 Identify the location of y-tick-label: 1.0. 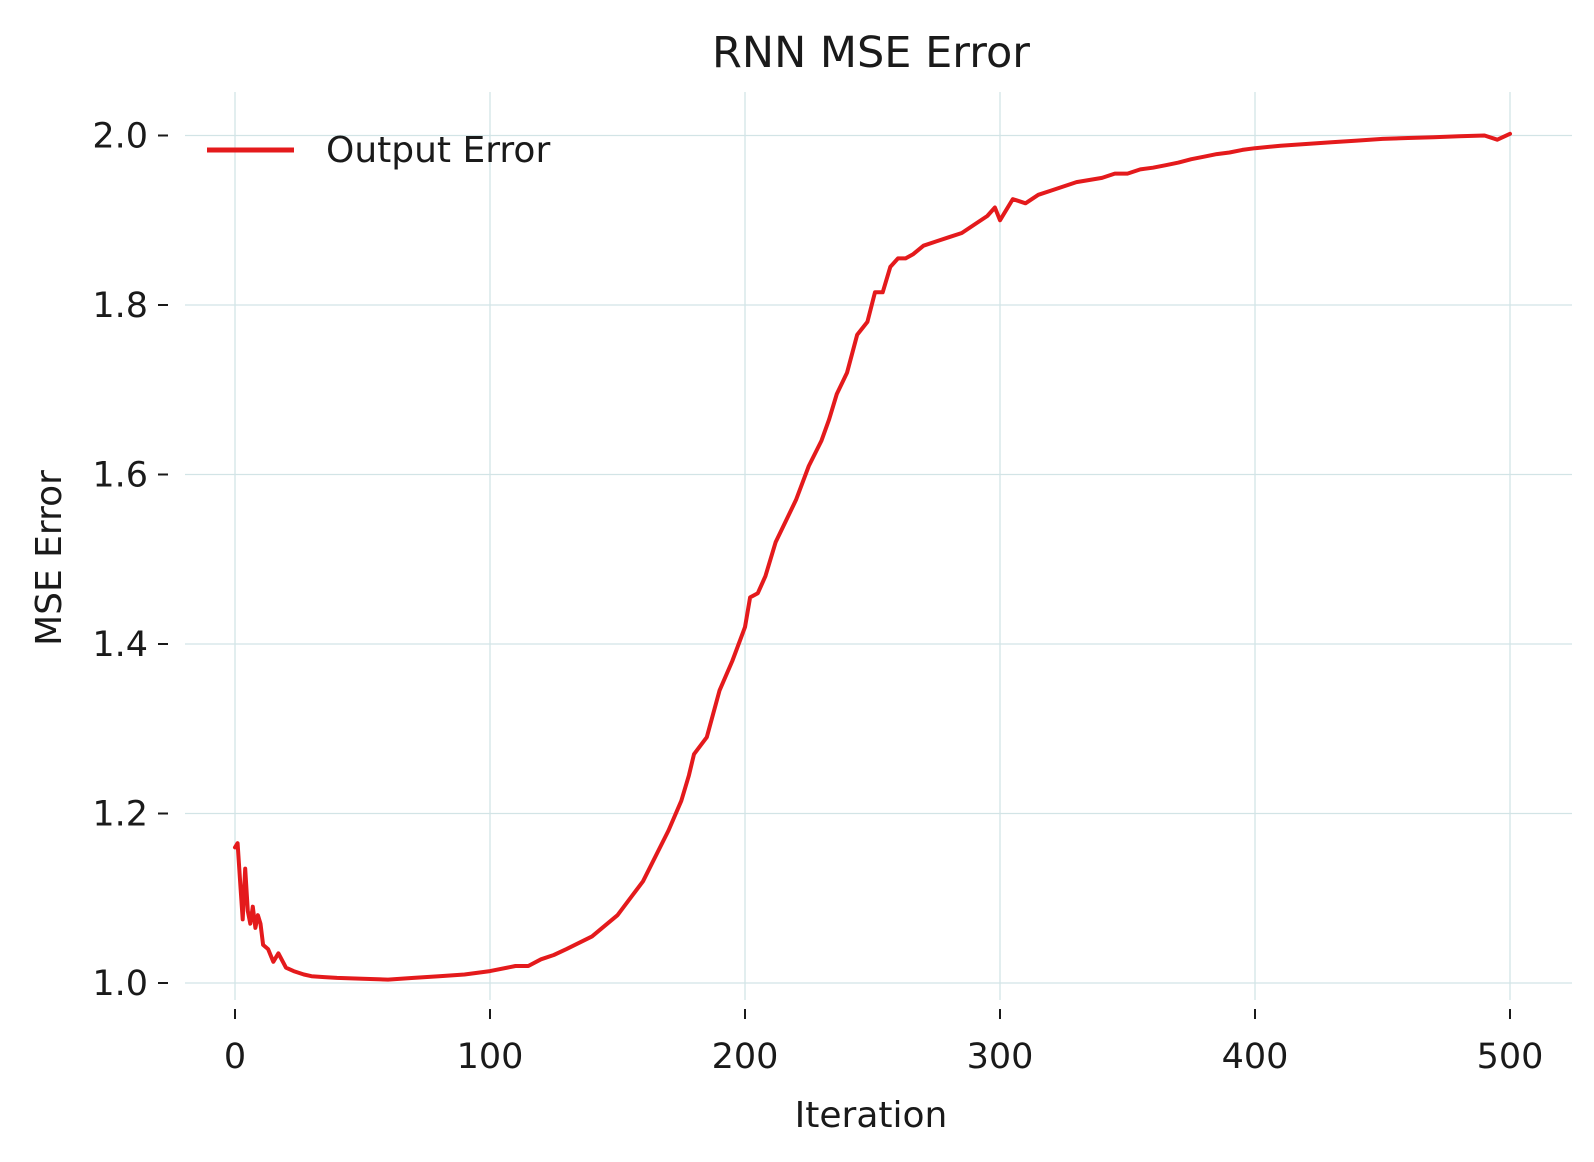
(120, 984).